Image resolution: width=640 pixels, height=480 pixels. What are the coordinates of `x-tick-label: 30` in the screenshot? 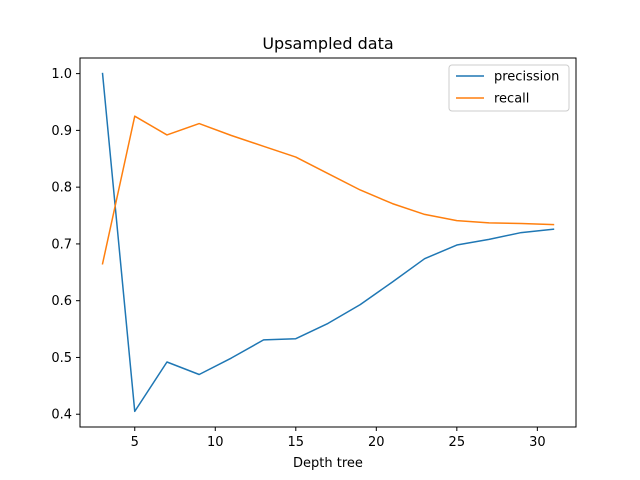 It's located at (537, 442).